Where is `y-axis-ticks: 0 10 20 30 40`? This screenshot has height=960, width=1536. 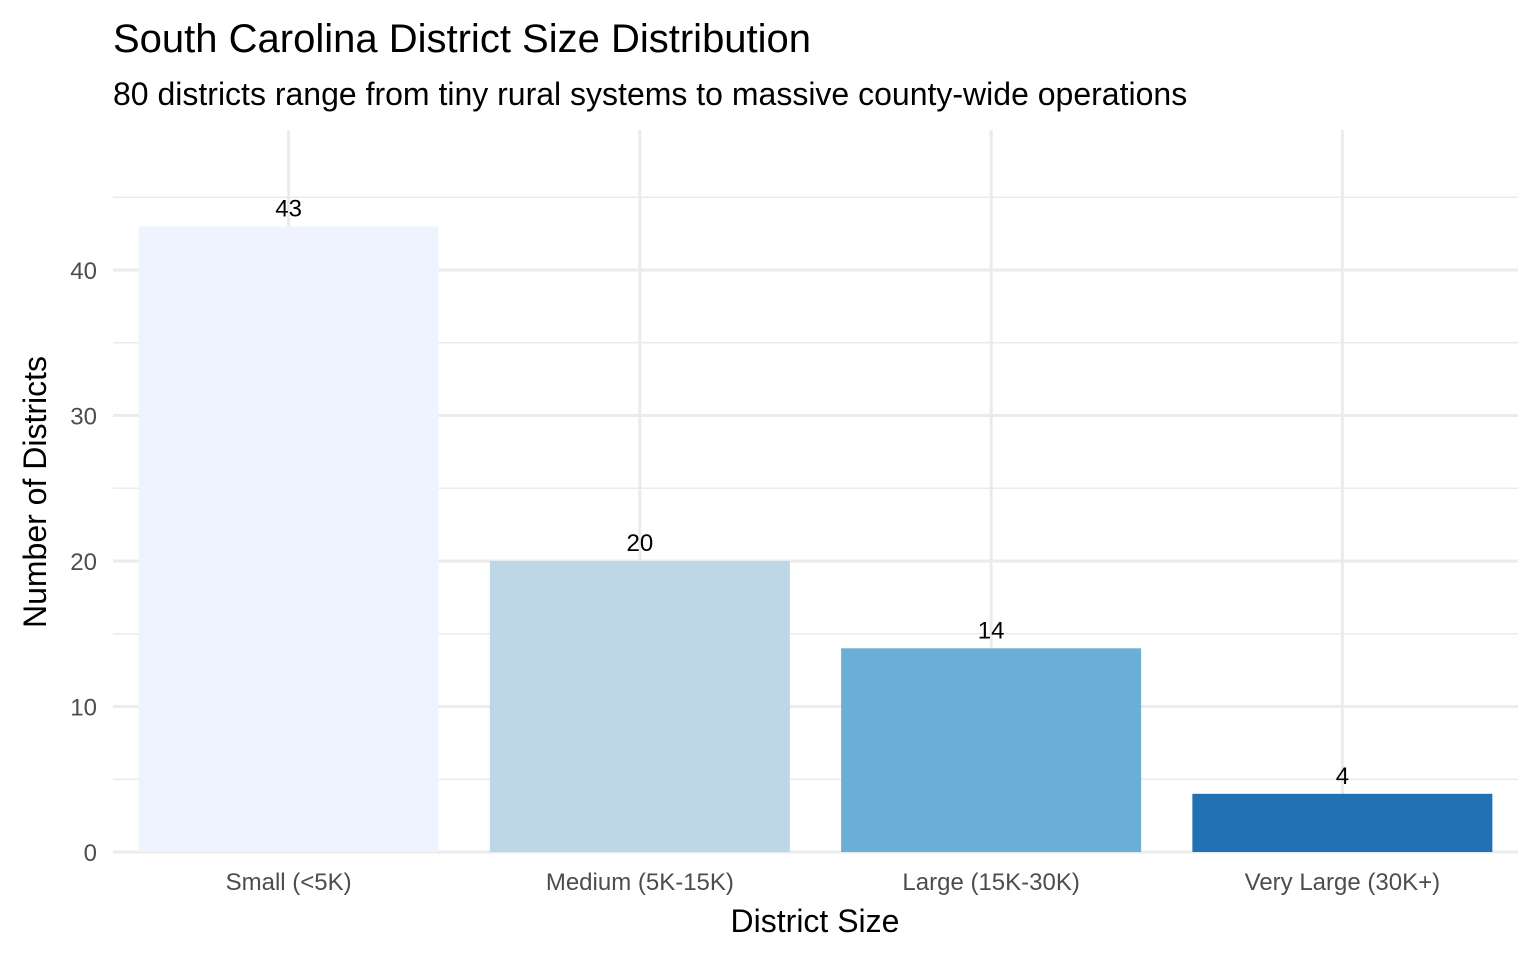
y-axis-ticks: 0 10 20 30 40 is located at coordinates (83, 562).